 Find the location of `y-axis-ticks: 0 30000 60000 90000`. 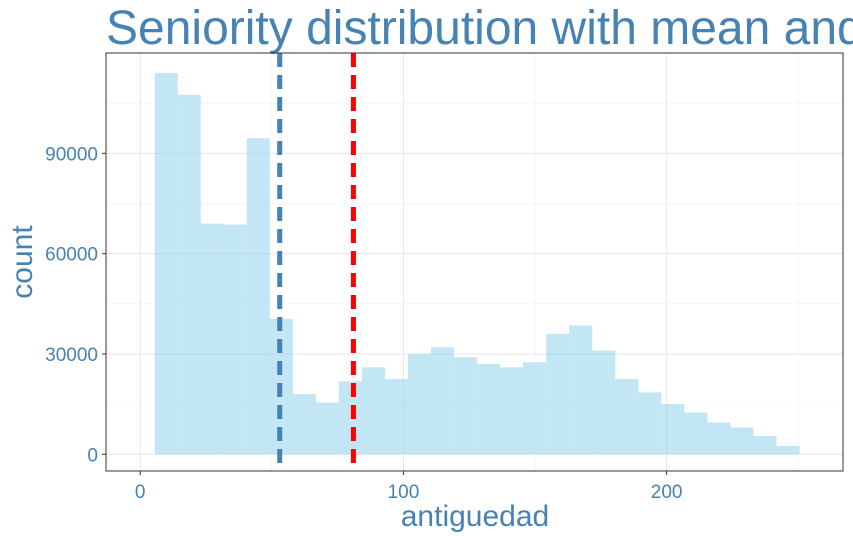

y-axis-ticks: 0 30000 60000 90000 is located at coordinates (75, 305).